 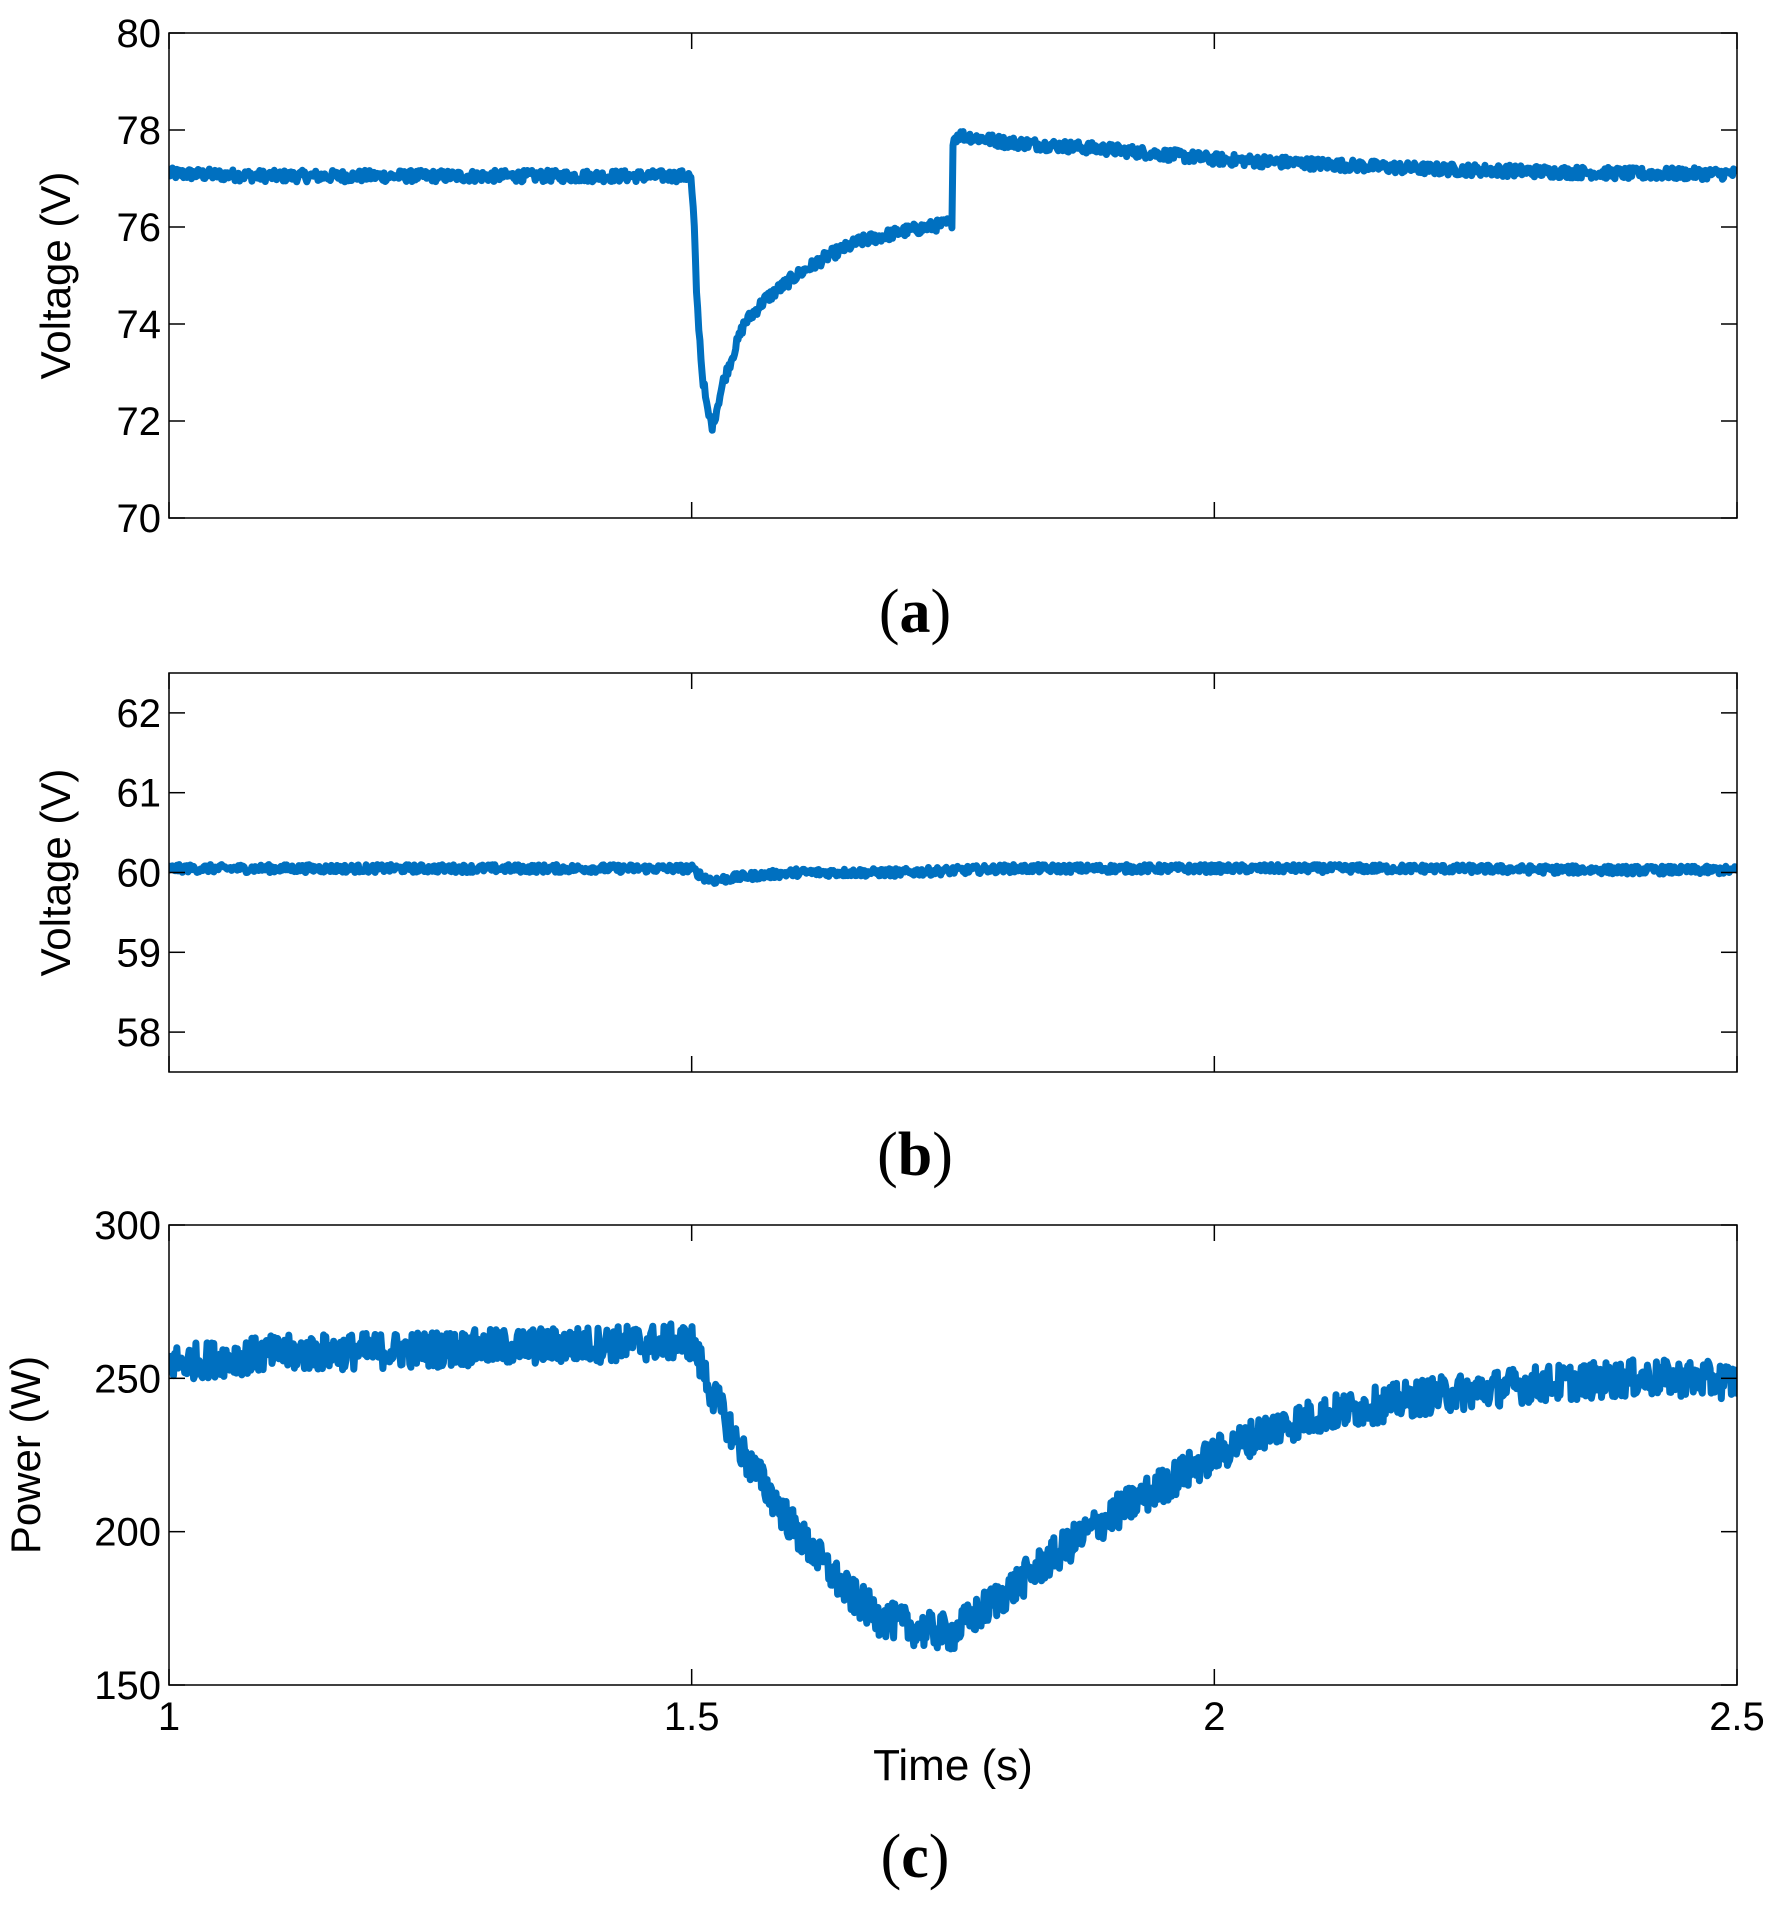 What do you see at coordinates (915, 1155) in the screenshot?
I see `panel-label-b: (b)` at bounding box center [915, 1155].